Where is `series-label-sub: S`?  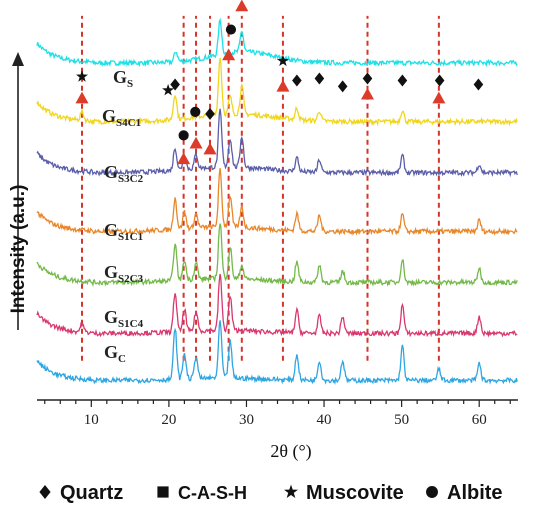
series-label-sub: S is located at coordinates (130, 84).